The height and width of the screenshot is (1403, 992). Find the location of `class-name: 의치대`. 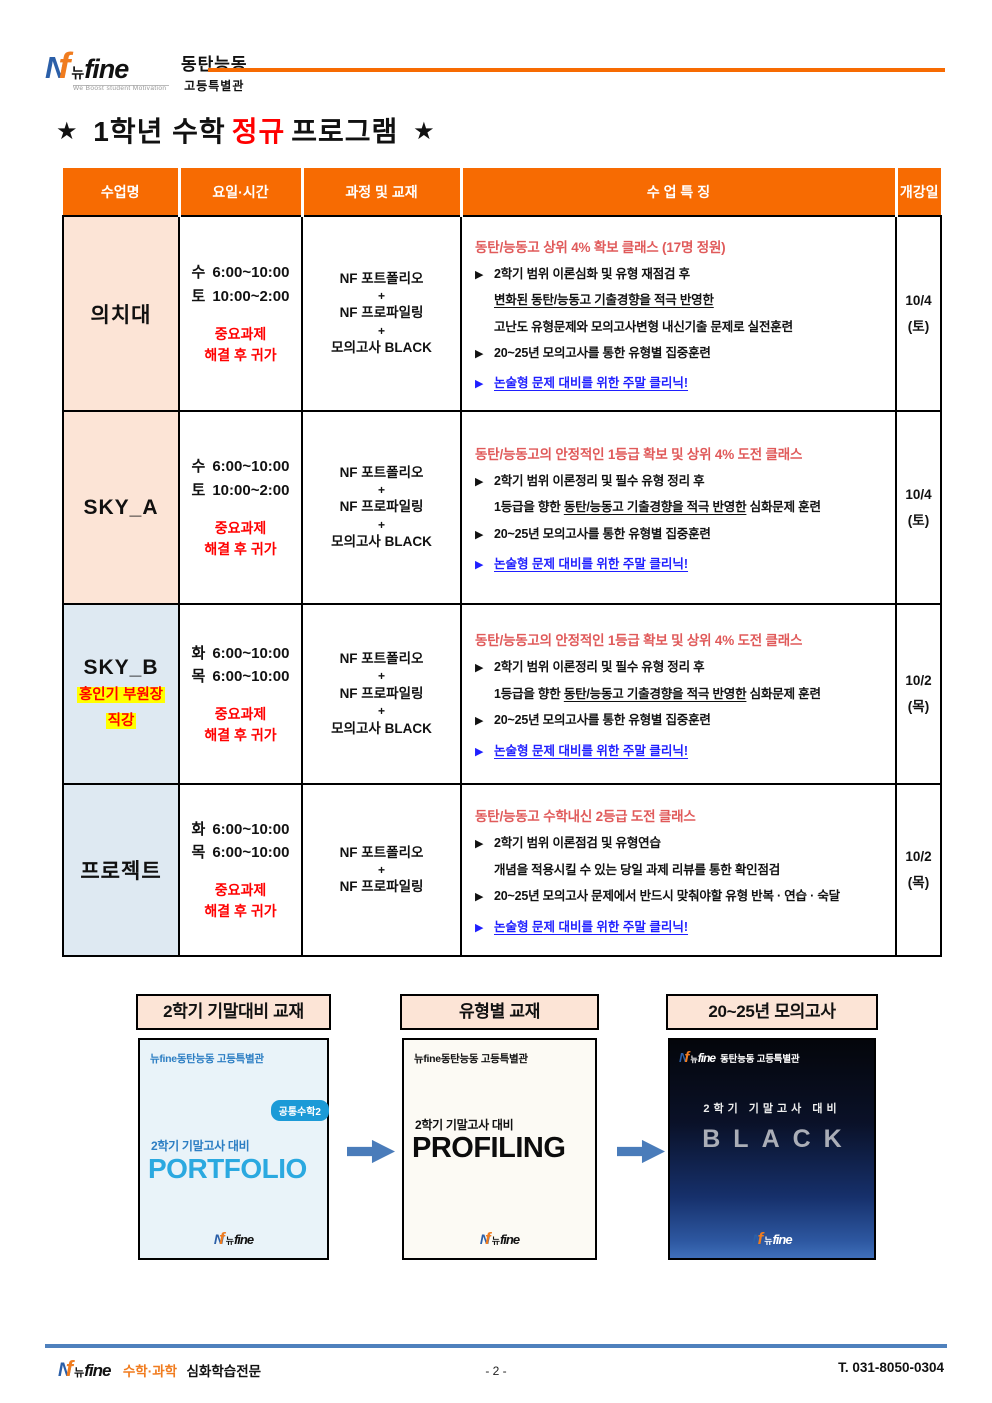

class-name: 의치대 is located at coordinates (121, 315).